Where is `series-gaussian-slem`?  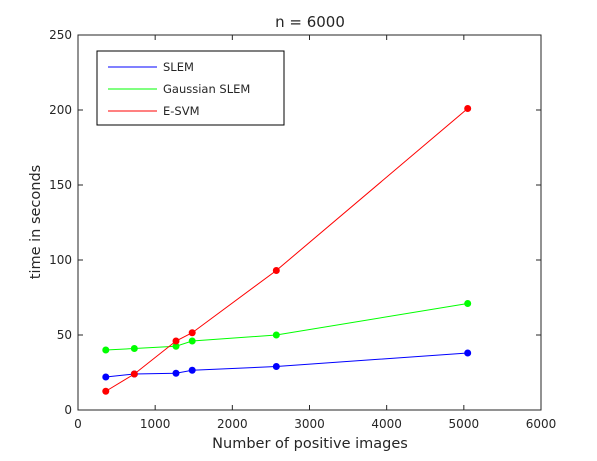 series-gaussian-slem is located at coordinates (287, 327).